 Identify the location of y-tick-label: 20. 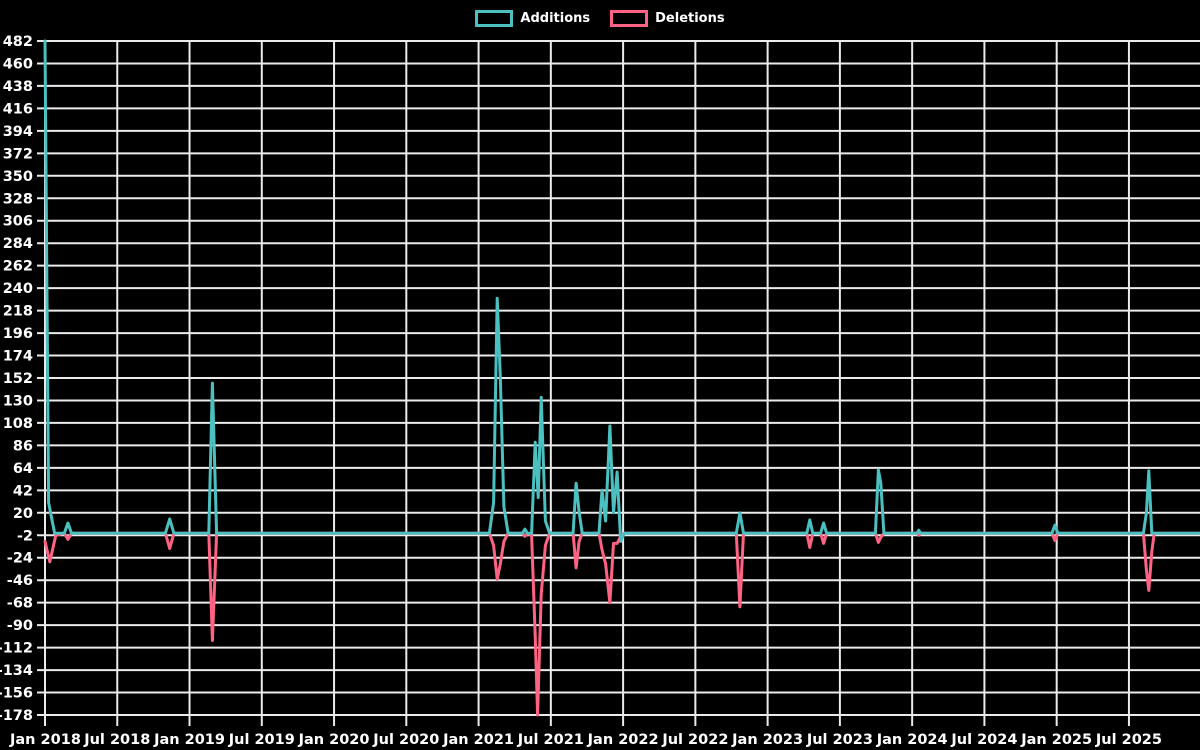
(23, 514).